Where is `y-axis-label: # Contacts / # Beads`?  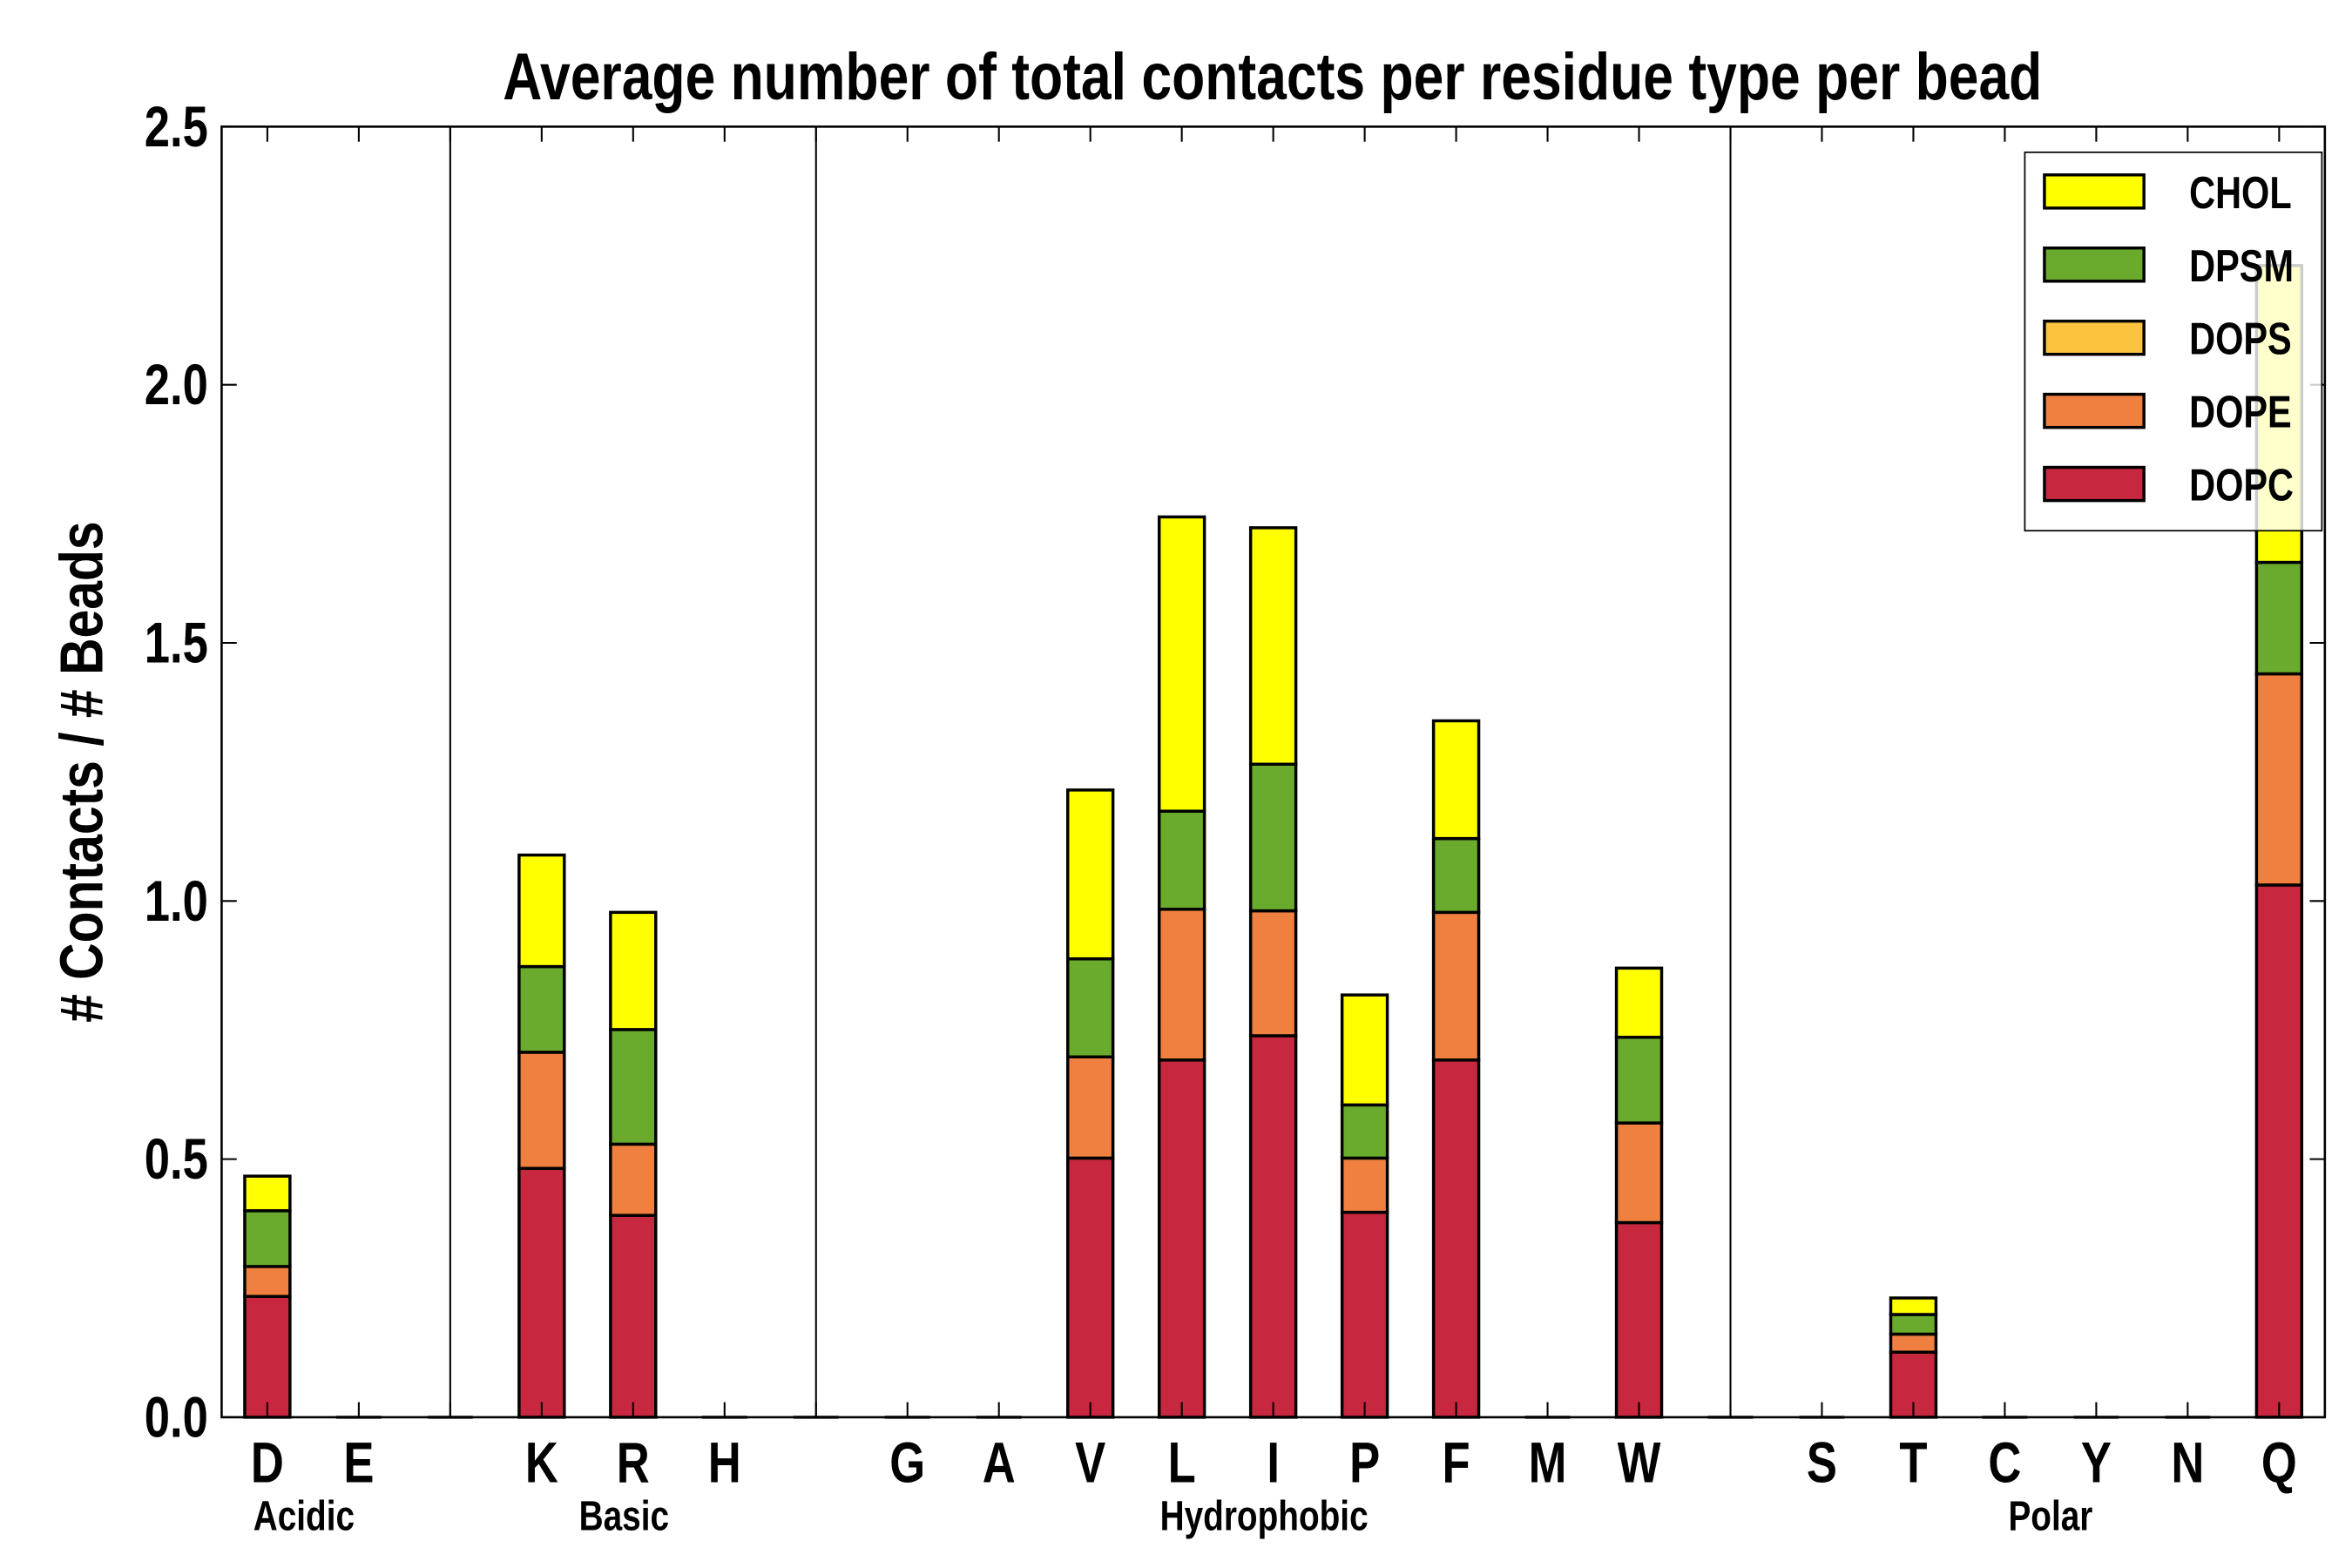
y-axis-label: # Contacts / # Beads is located at coordinates (82, 771).